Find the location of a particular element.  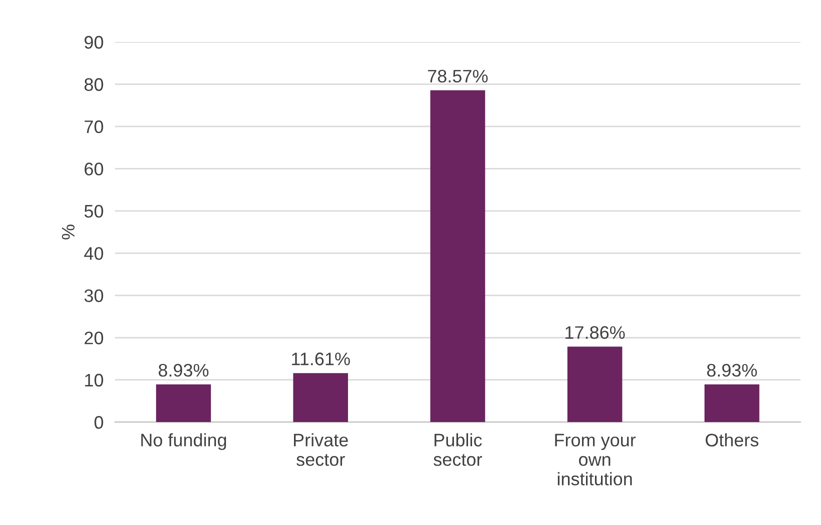

data-label: 78.57% is located at coordinates (458, 76).